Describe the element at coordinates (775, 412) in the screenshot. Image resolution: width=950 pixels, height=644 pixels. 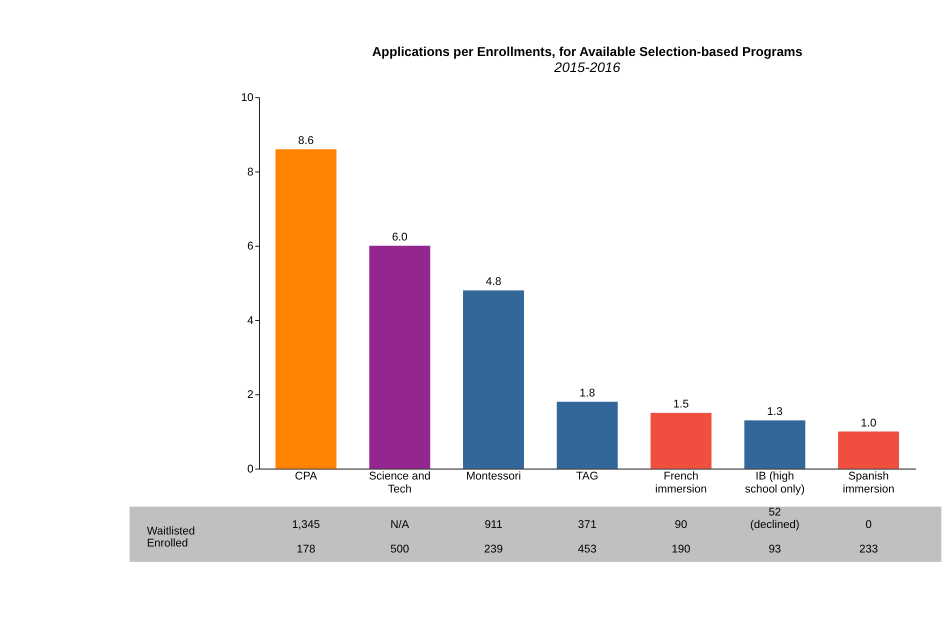
I see `data-label: 1.3` at that location.